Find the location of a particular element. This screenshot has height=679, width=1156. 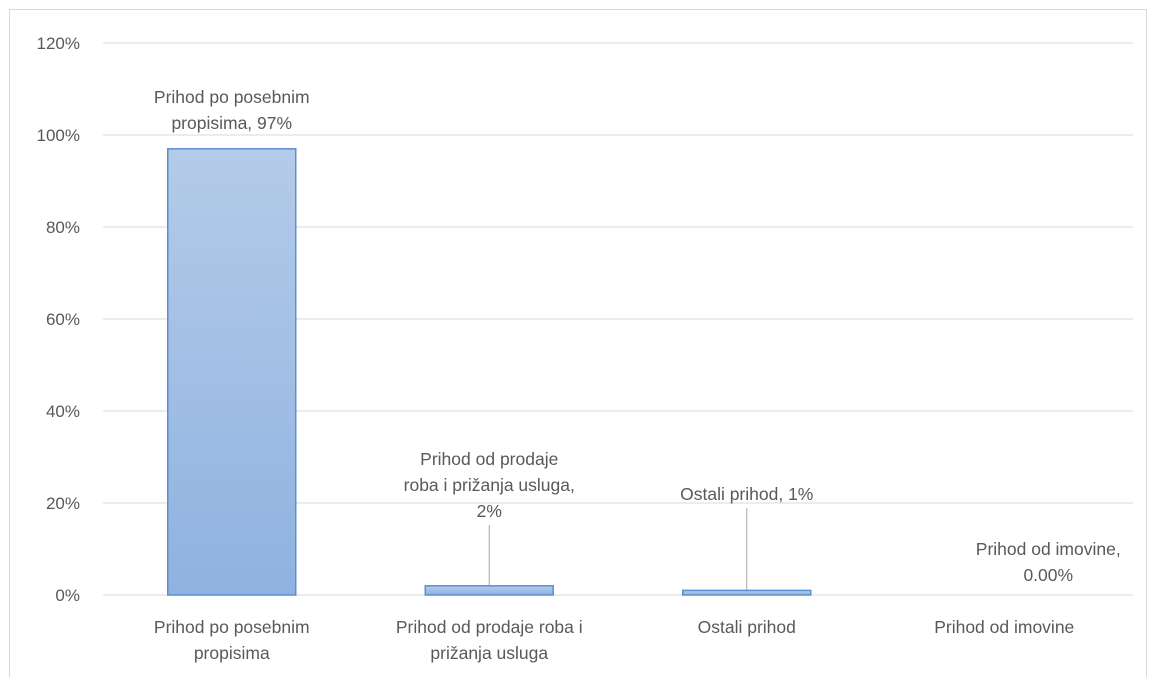

y-tick-label: 100% is located at coordinates (58, 135).